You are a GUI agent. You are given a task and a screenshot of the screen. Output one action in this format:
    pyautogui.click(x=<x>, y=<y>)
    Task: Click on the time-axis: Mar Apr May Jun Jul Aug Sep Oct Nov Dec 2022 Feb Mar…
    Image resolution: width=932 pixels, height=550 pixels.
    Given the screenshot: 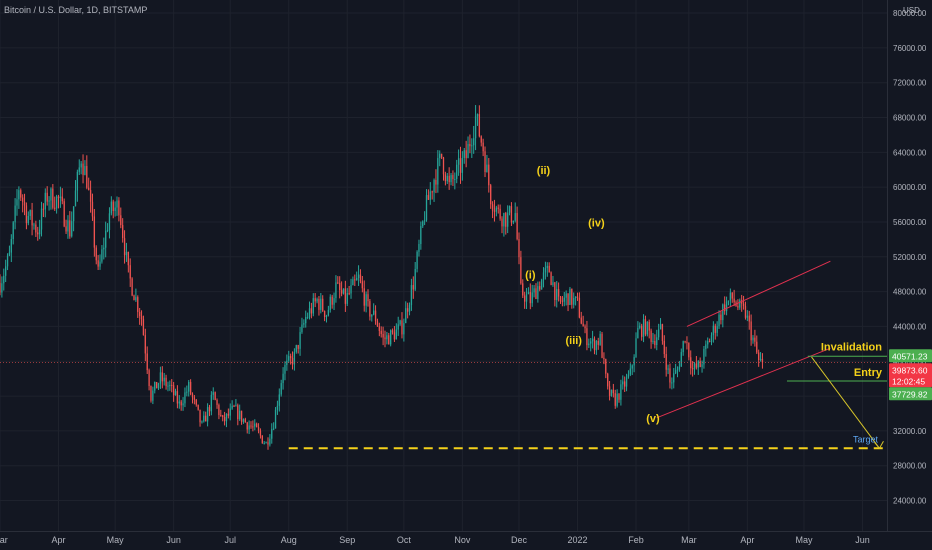 What is the action you would take?
    pyautogui.click(x=435, y=540)
    